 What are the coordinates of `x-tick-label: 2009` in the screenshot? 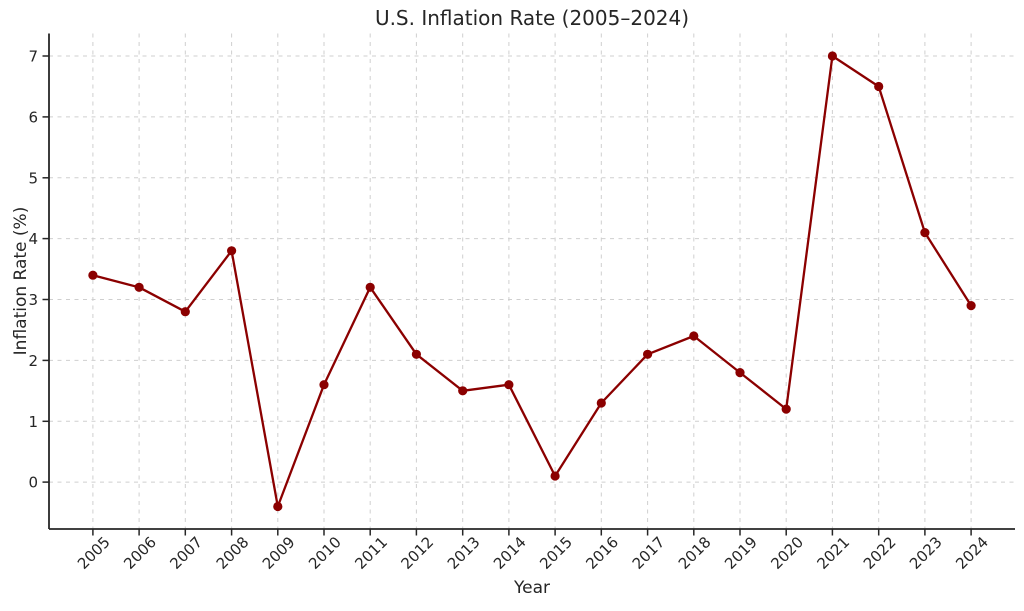 It's located at (279, 553).